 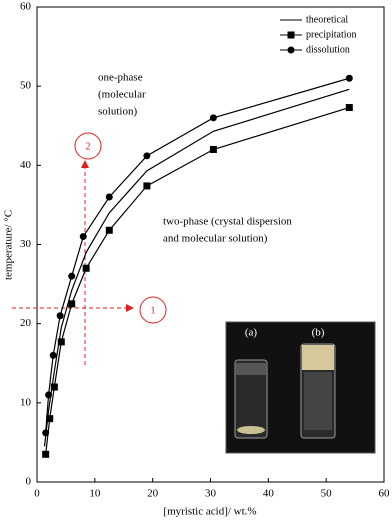 What do you see at coordinates (26, 323) in the screenshot?
I see `y-tick-label: 20` at bounding box center [26, 323].